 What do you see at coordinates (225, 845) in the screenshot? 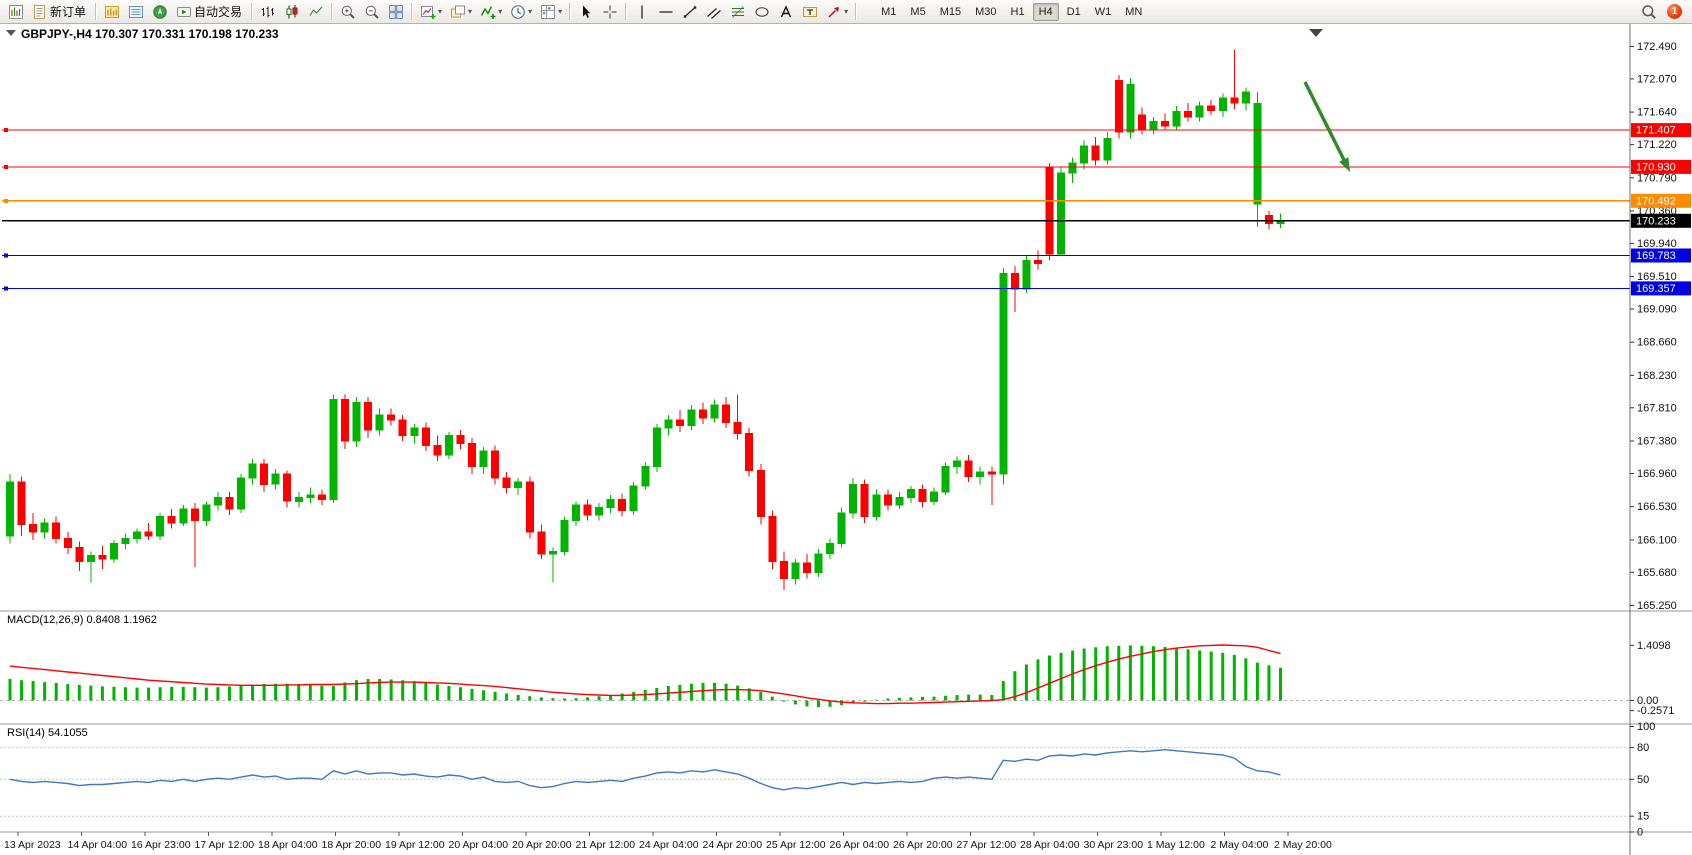
I see `svg-text: 17 Apr 12:00` at bounding box center [225, 845].